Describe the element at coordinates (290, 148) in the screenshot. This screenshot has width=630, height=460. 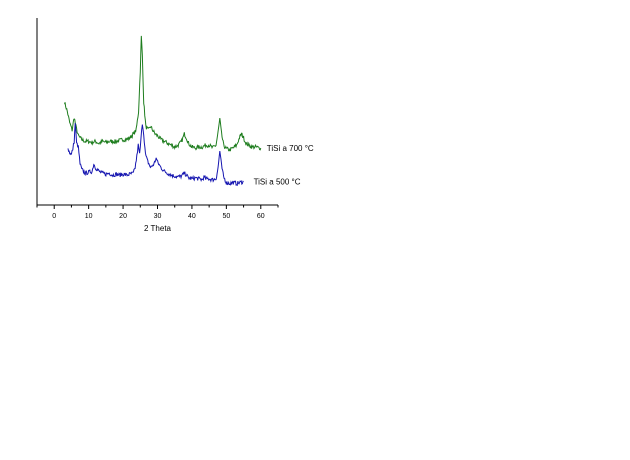
I see `series-label-0: TiSi a 700 °C` at that location.